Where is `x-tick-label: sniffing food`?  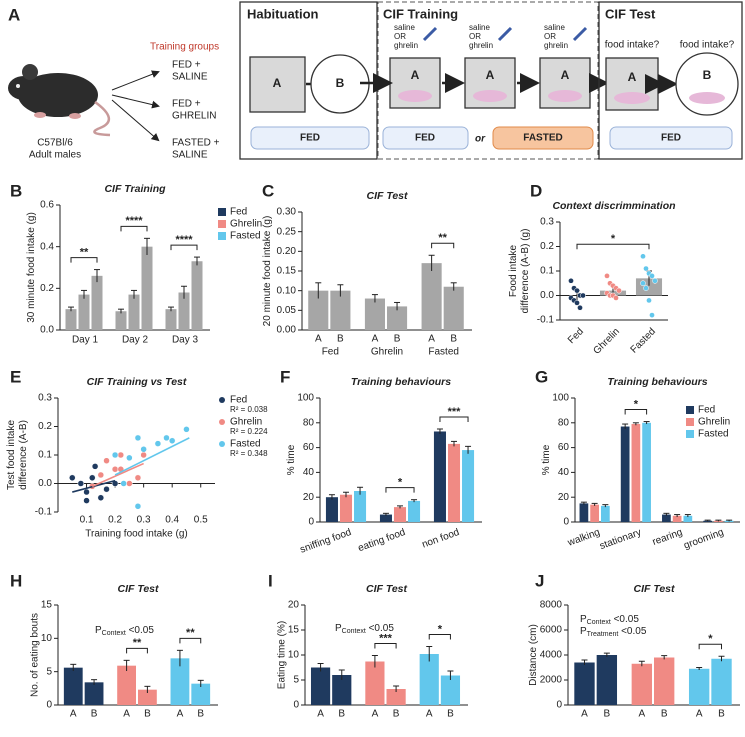
x-tick-label: sniffing food is located at coordinates (326, 541).